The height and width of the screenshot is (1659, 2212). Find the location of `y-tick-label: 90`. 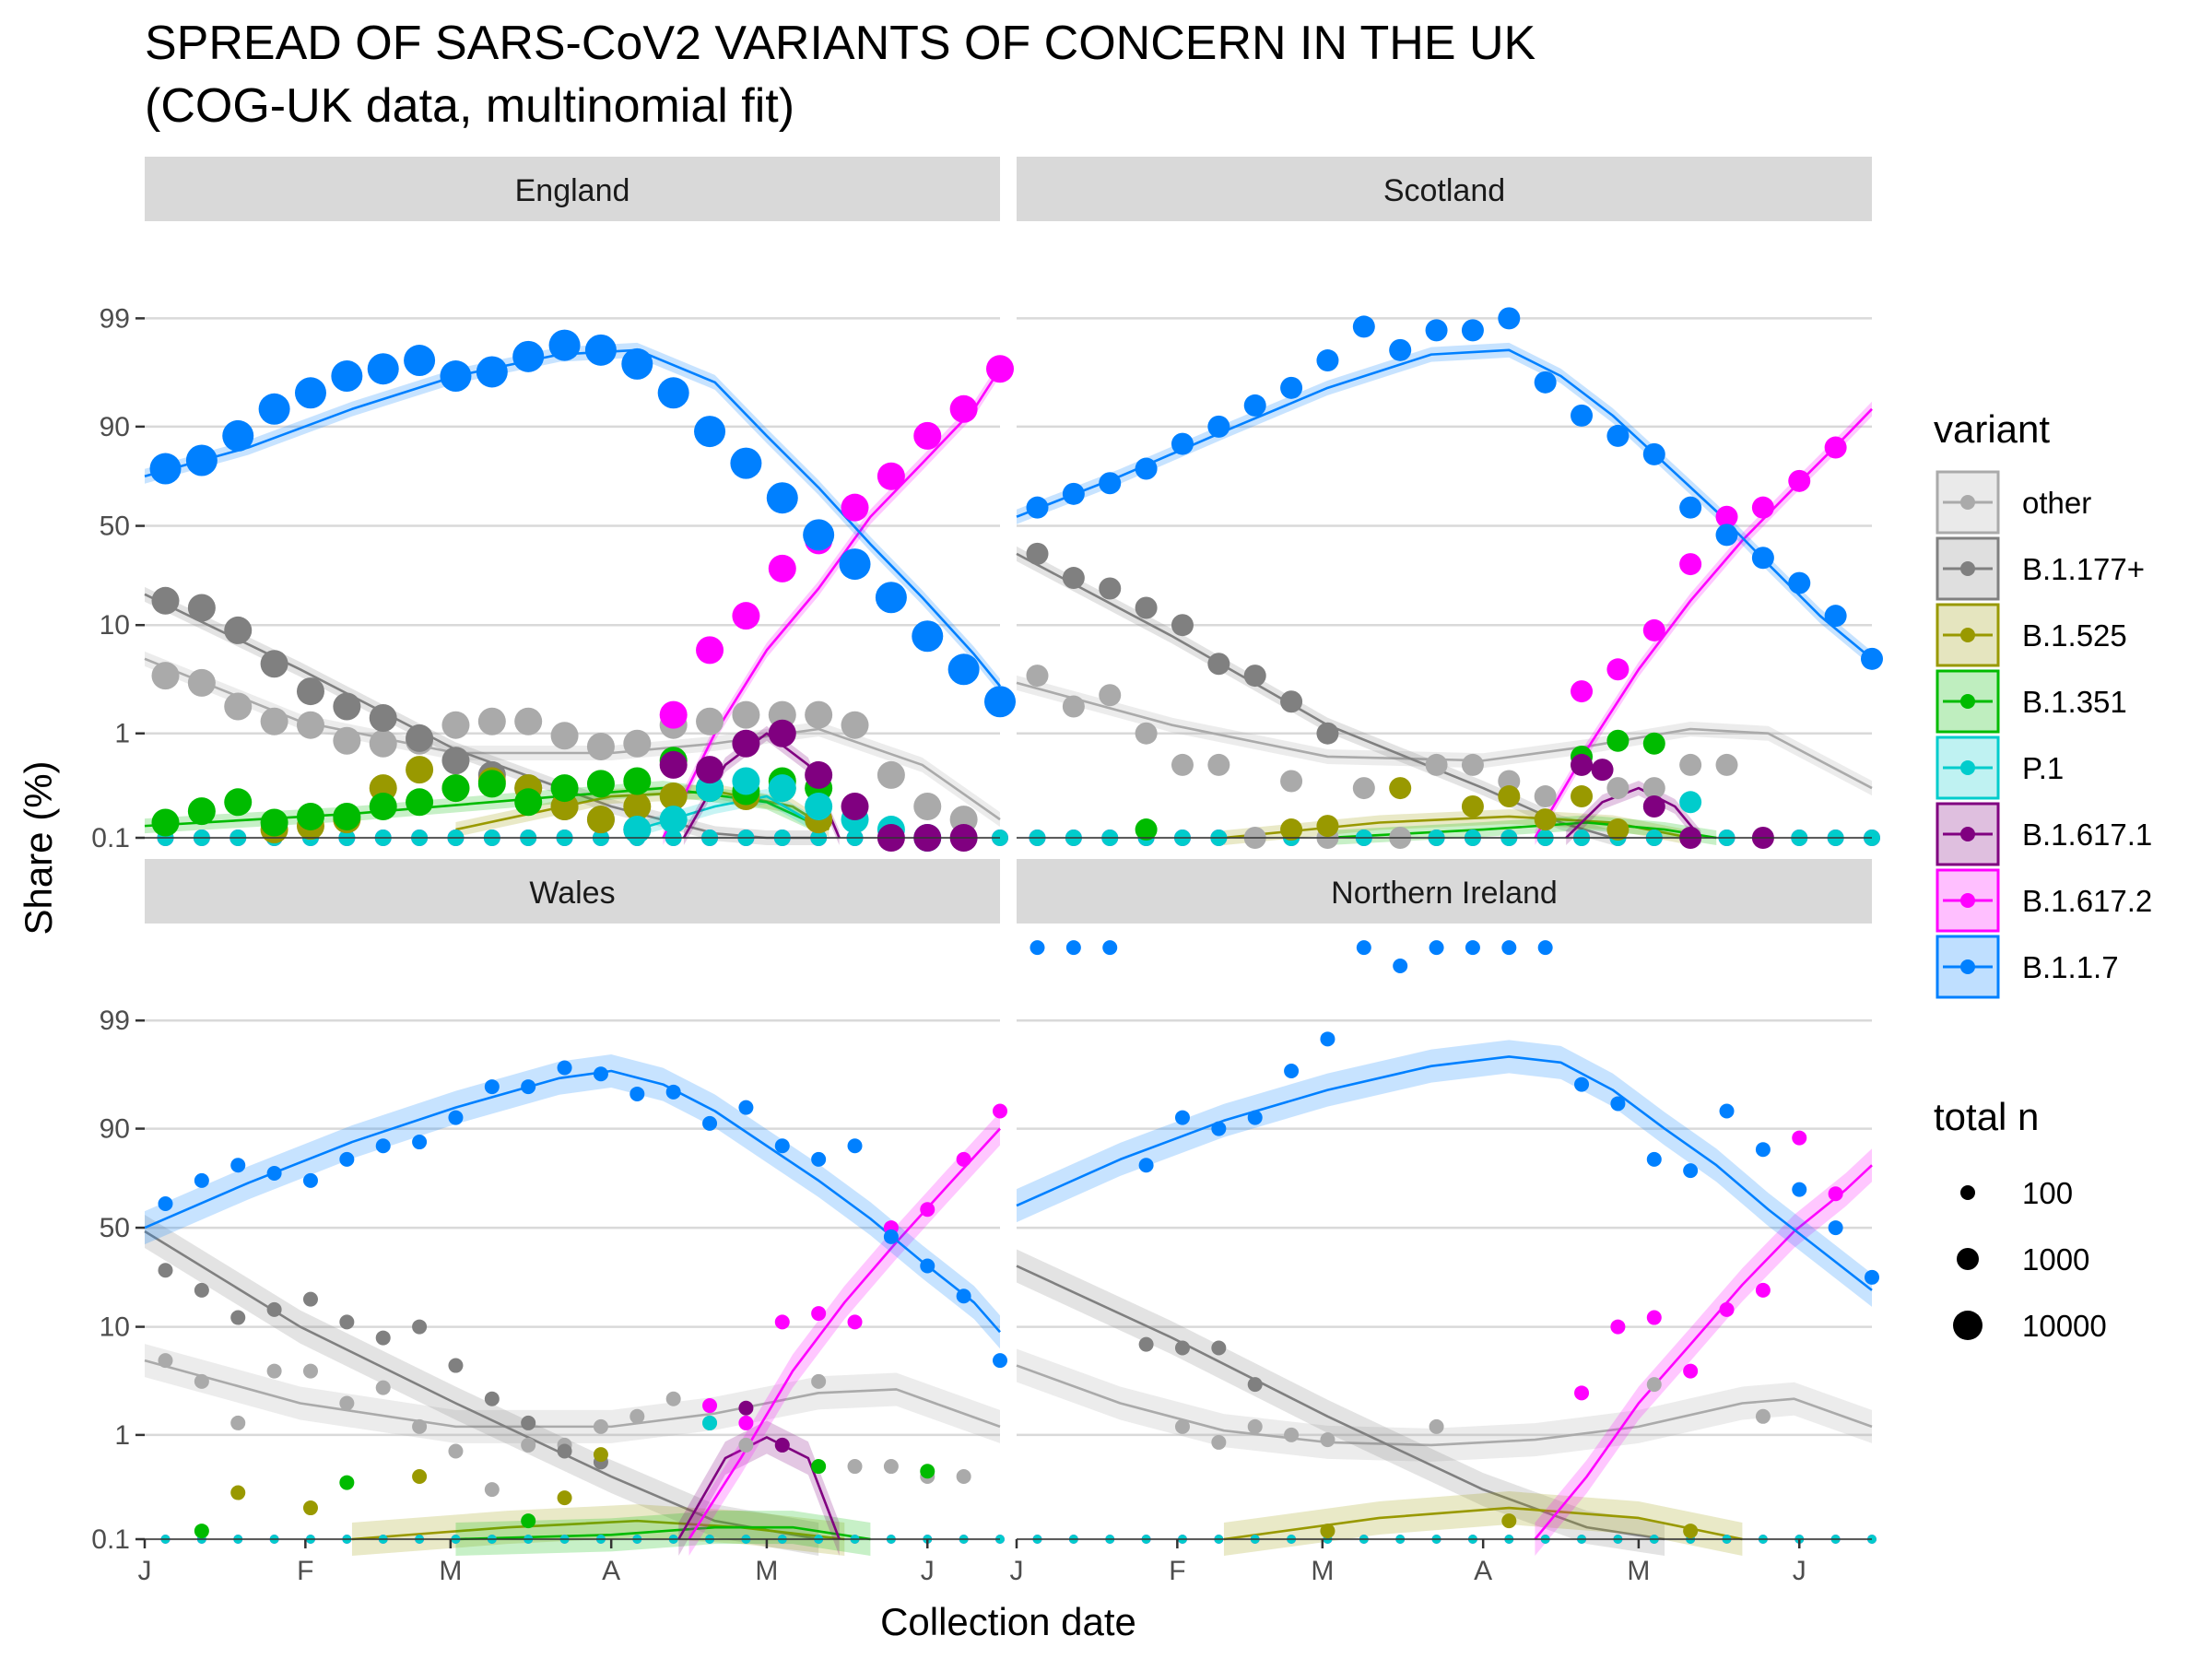

y-tick-label: 90 is located at coordinates (115, 1129).